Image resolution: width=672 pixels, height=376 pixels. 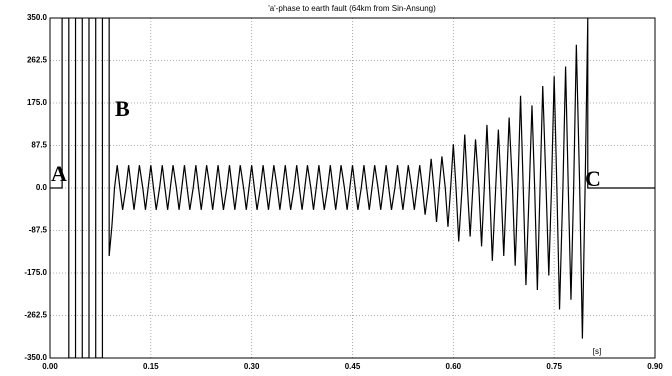 I want to click on x-tick-label: 0.15, so click(x=151, y=366).